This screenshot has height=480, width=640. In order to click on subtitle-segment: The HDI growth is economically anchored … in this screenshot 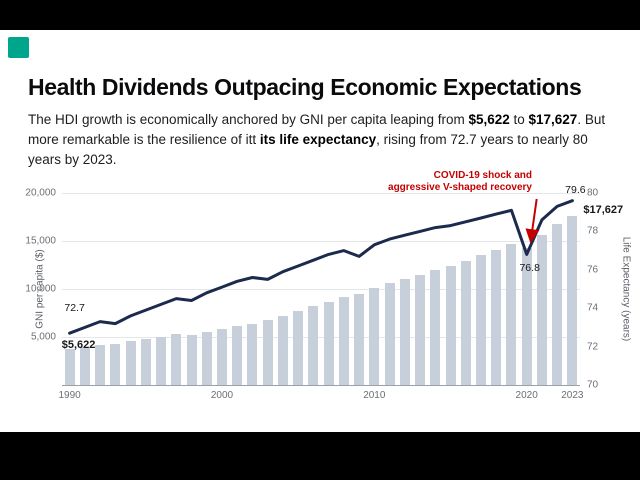, I will do `click(248, 119)`.